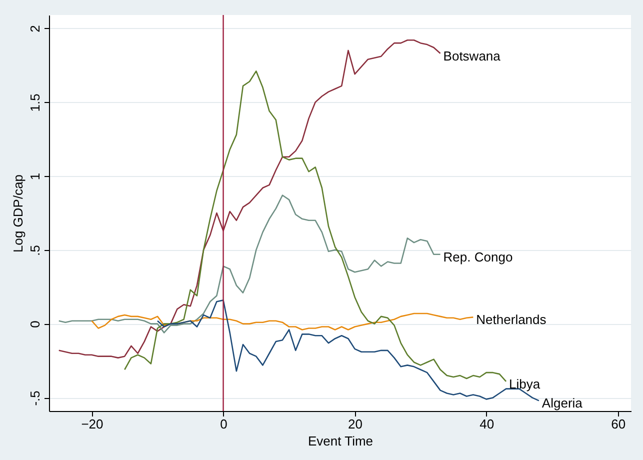  I want to click on x-tick-label: 40, so click(487, 424).